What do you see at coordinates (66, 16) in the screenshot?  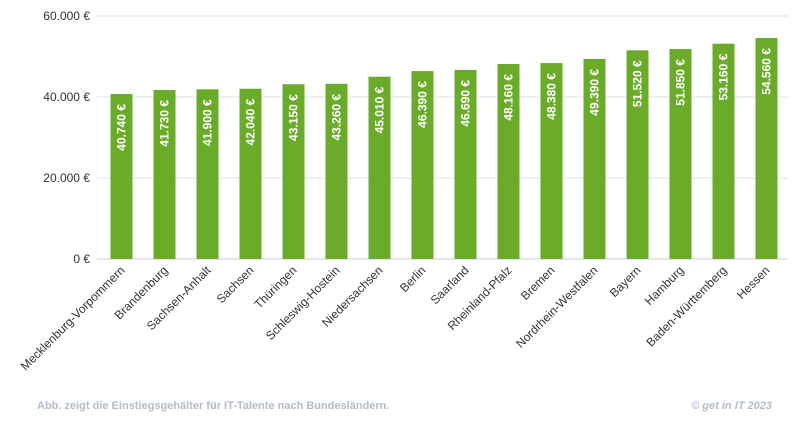 I see `y-tick-label: 60.000 €` at bounding box center [66, 16].